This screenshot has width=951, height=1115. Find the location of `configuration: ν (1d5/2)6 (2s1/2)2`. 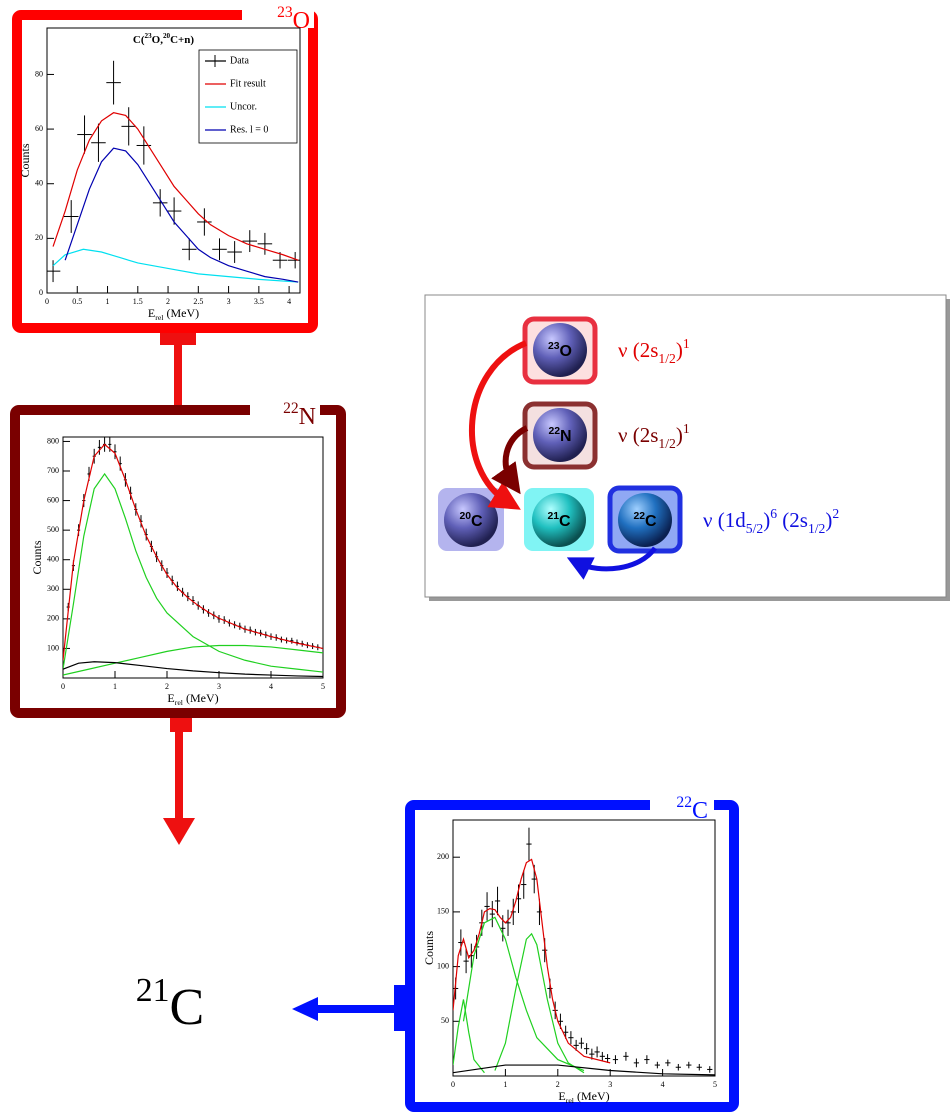

configuration: ν (1d5/2)6 (2s1/2)2 is located at coordinates (771, 521).